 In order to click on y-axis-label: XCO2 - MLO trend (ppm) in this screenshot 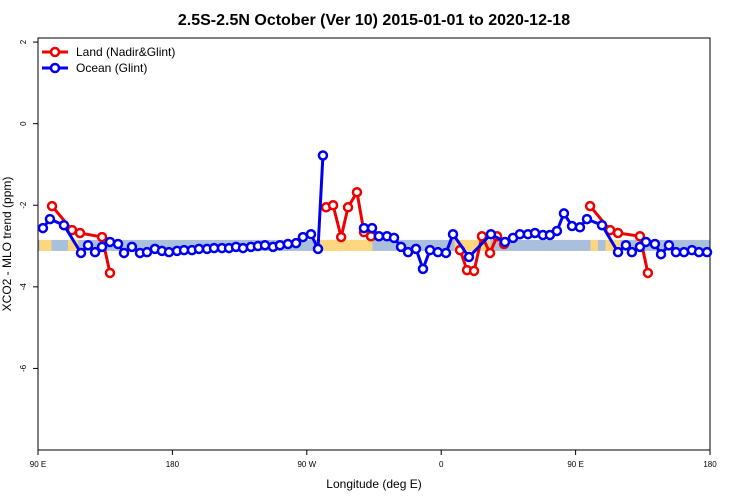, I will do `click(7, 244)`.